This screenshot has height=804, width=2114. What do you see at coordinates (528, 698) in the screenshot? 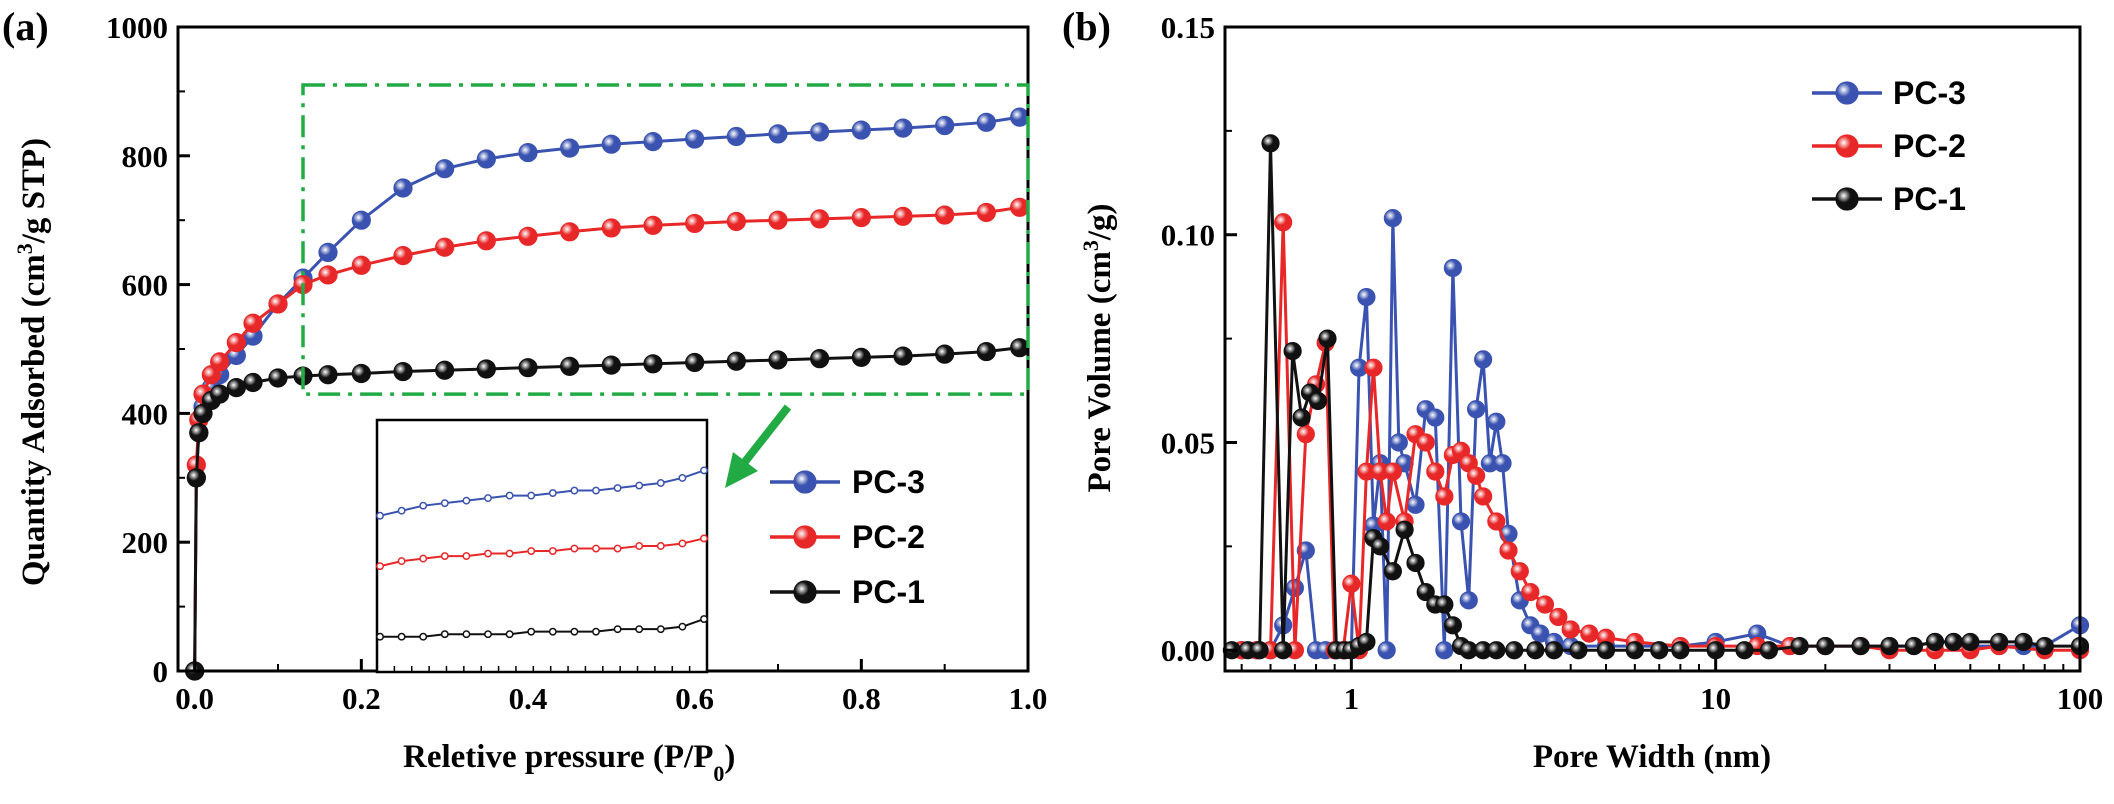
I see `x-tick-label: 0.4` at bounding box center [528, 698].